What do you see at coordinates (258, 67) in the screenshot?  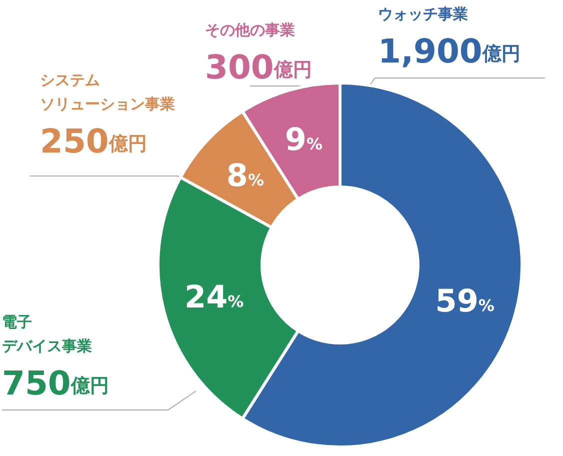 I see `text: 300億円` at bounding box center [258, 67].